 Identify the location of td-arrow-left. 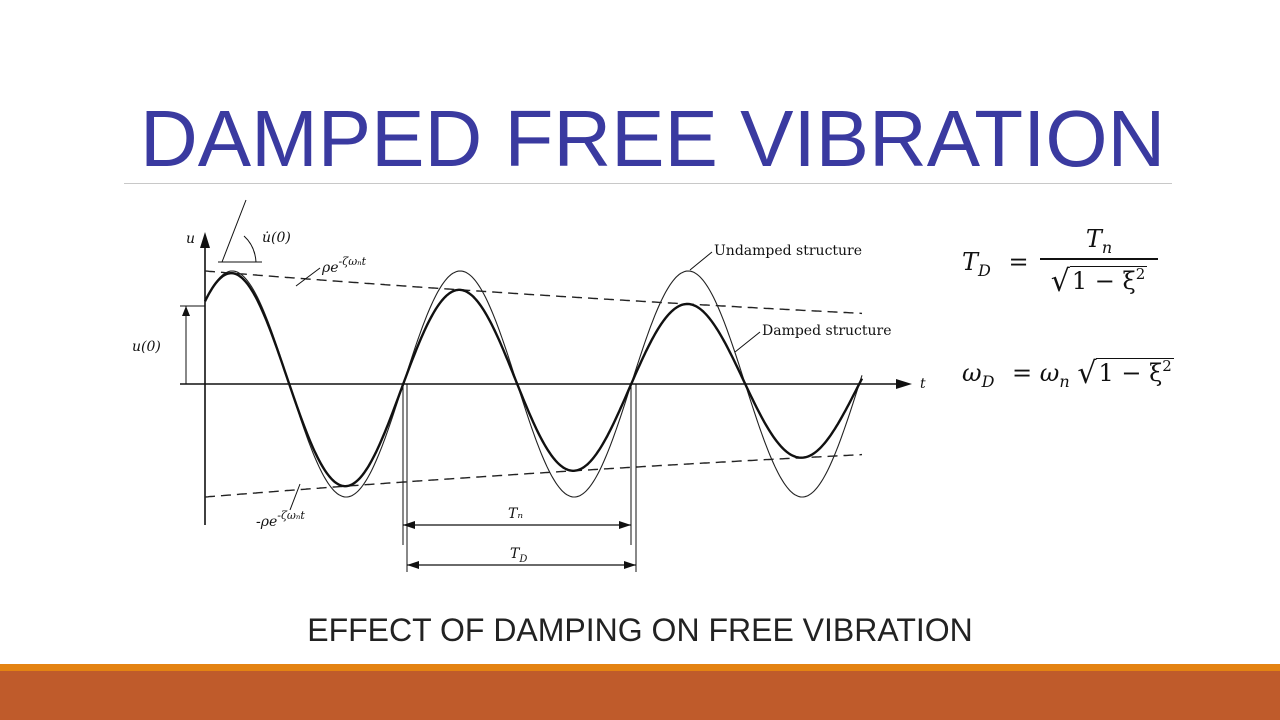
(413, 565).